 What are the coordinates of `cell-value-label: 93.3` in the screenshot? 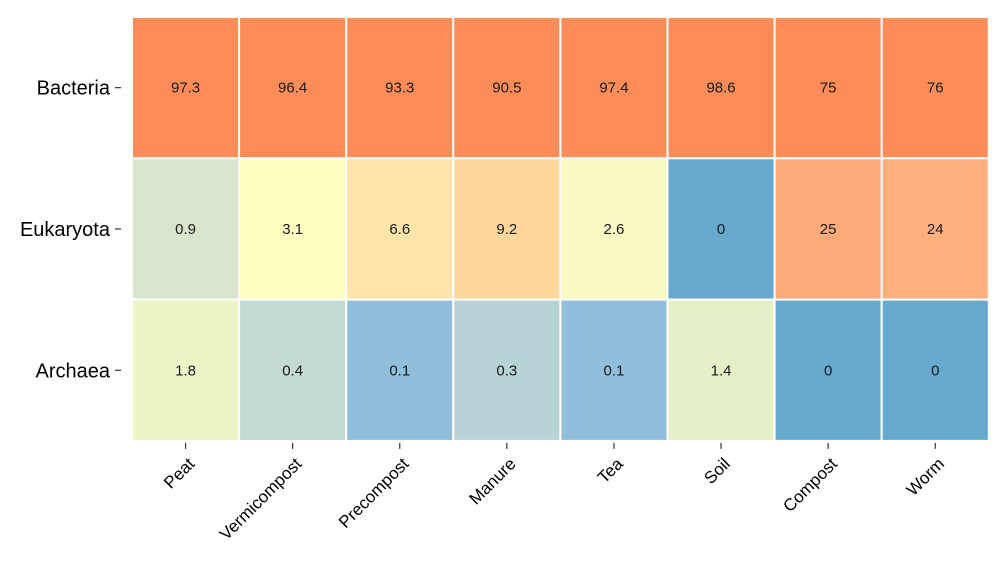 It's located at (399, 88).